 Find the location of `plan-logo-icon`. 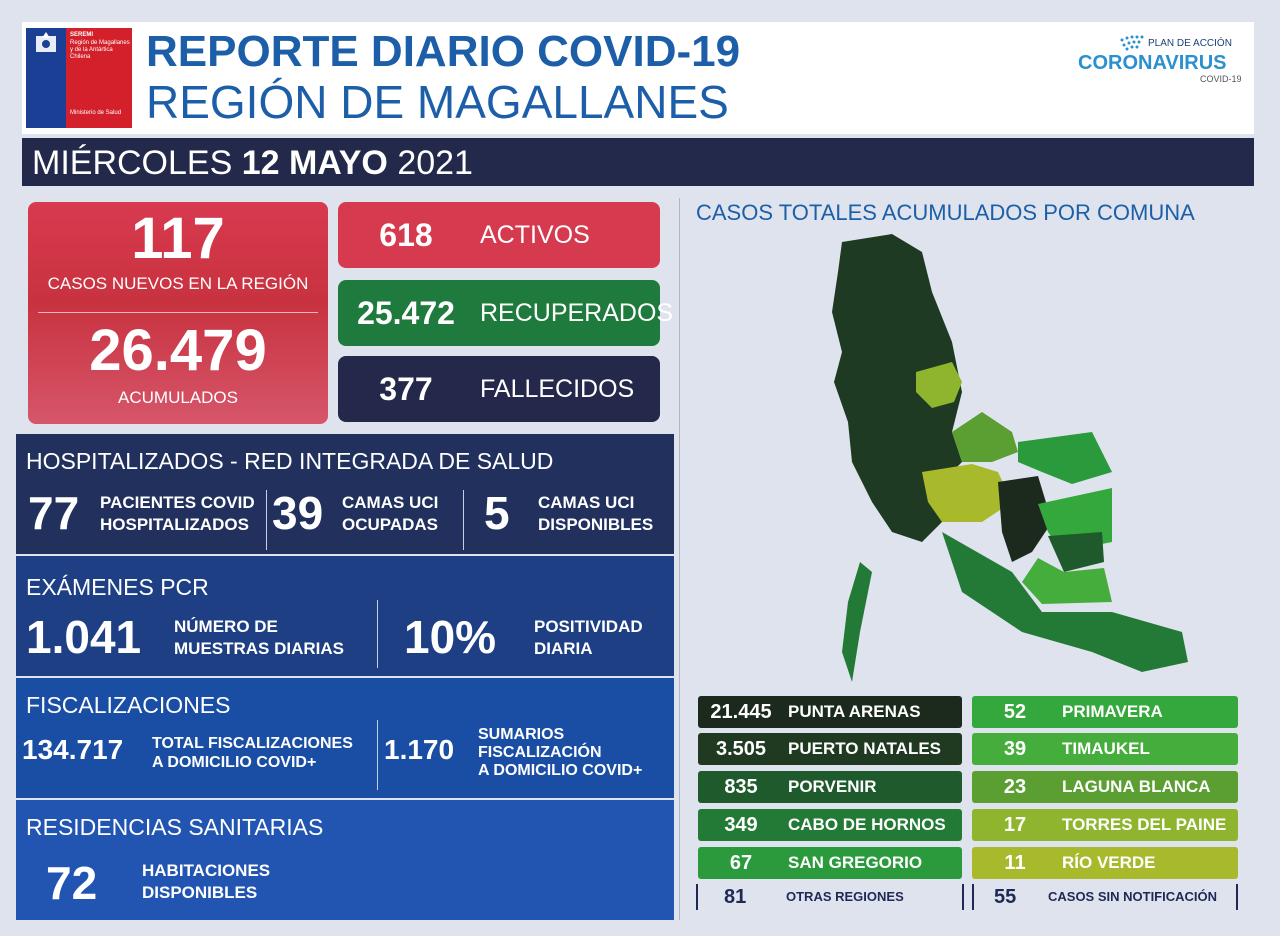

plan-logo-icon is located at coordinates (1132, 43).